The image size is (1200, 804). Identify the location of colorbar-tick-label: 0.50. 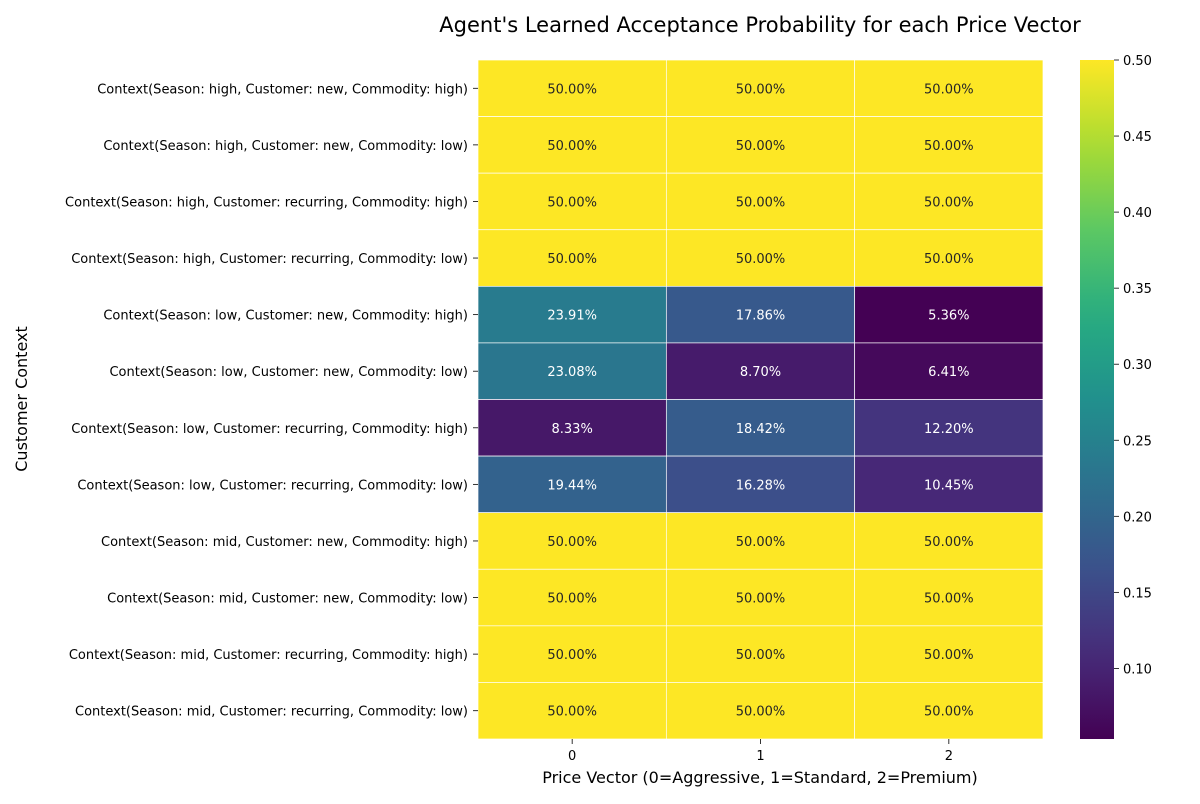
(1137, 61).